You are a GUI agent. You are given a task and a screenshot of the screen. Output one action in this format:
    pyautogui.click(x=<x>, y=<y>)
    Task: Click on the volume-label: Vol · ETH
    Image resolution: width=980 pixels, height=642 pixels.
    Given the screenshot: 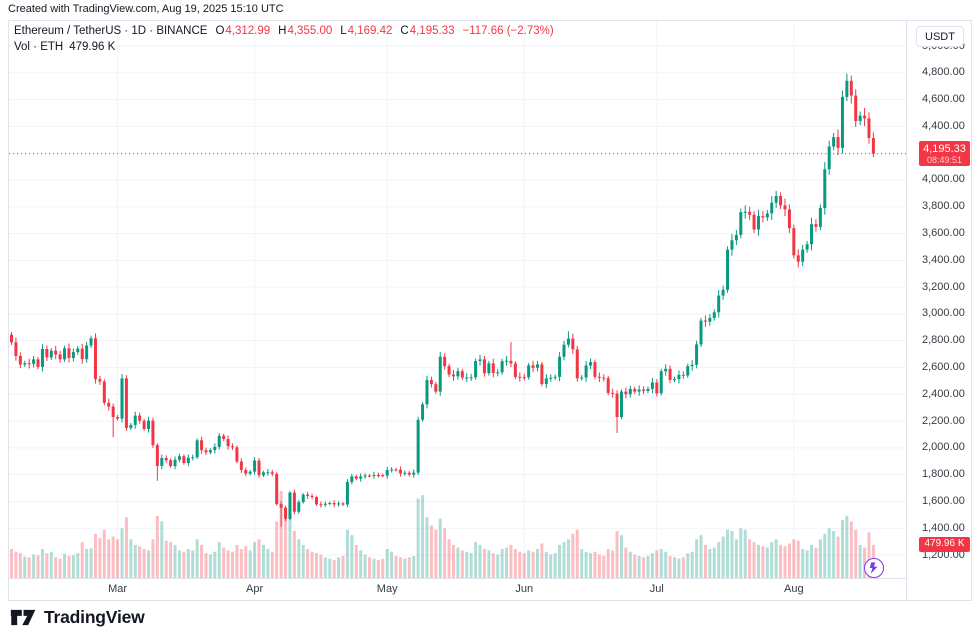 What is the action you would take?
    pyautogui.click(x=39, y=47)
    